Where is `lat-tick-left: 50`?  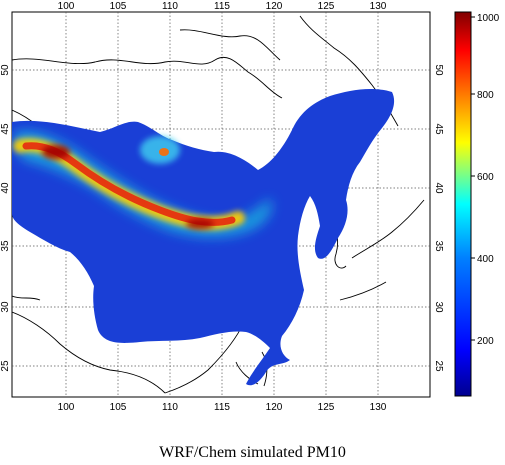
lat-tick-left: 50 is located at coordinates (5, 70).